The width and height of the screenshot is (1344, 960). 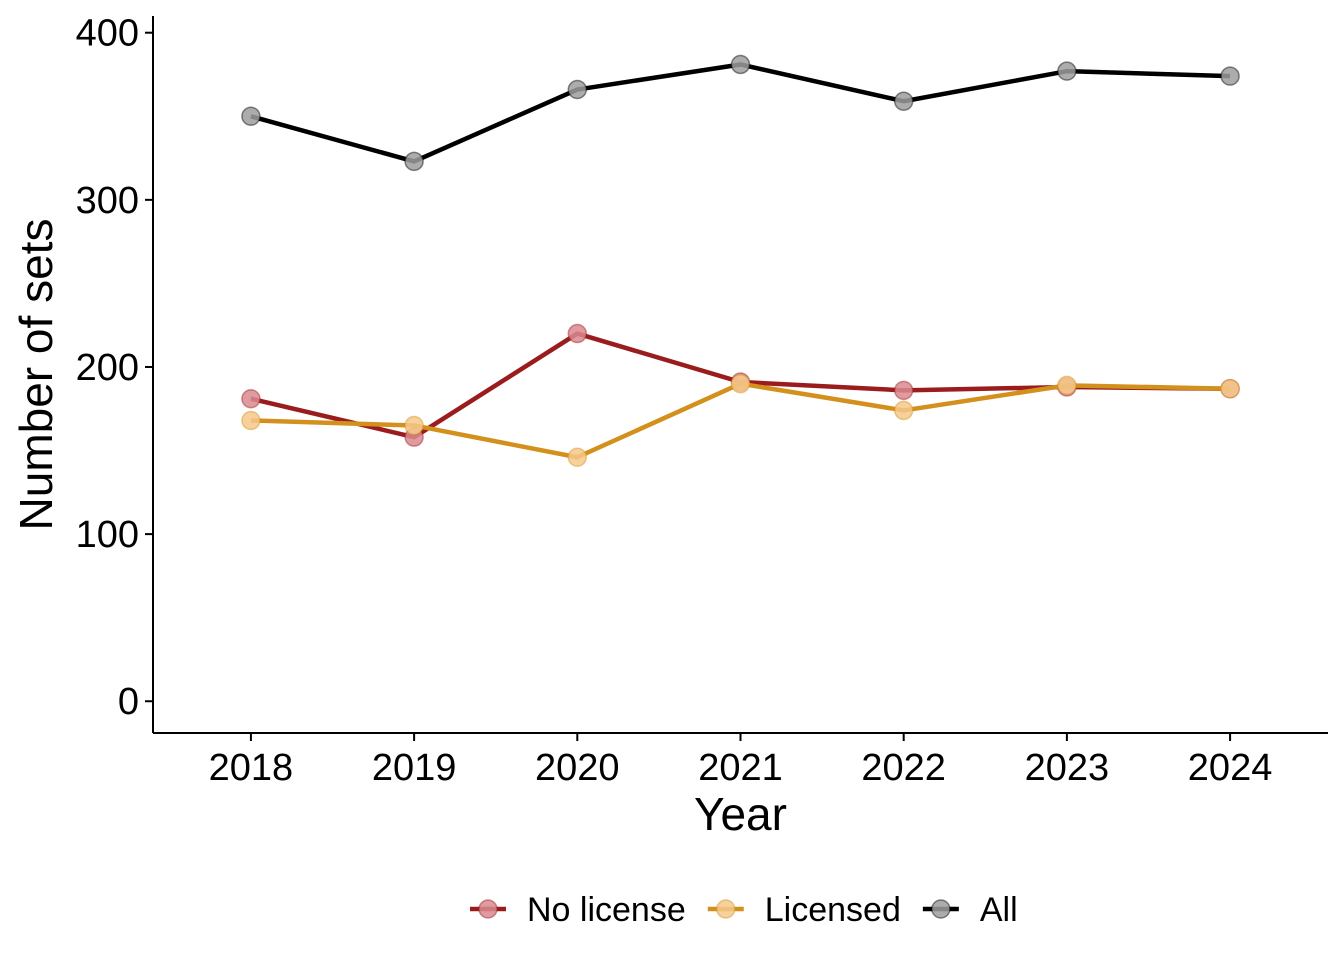 I want to click on y-axis-title: Number of sets, so click(x=36, y=375).